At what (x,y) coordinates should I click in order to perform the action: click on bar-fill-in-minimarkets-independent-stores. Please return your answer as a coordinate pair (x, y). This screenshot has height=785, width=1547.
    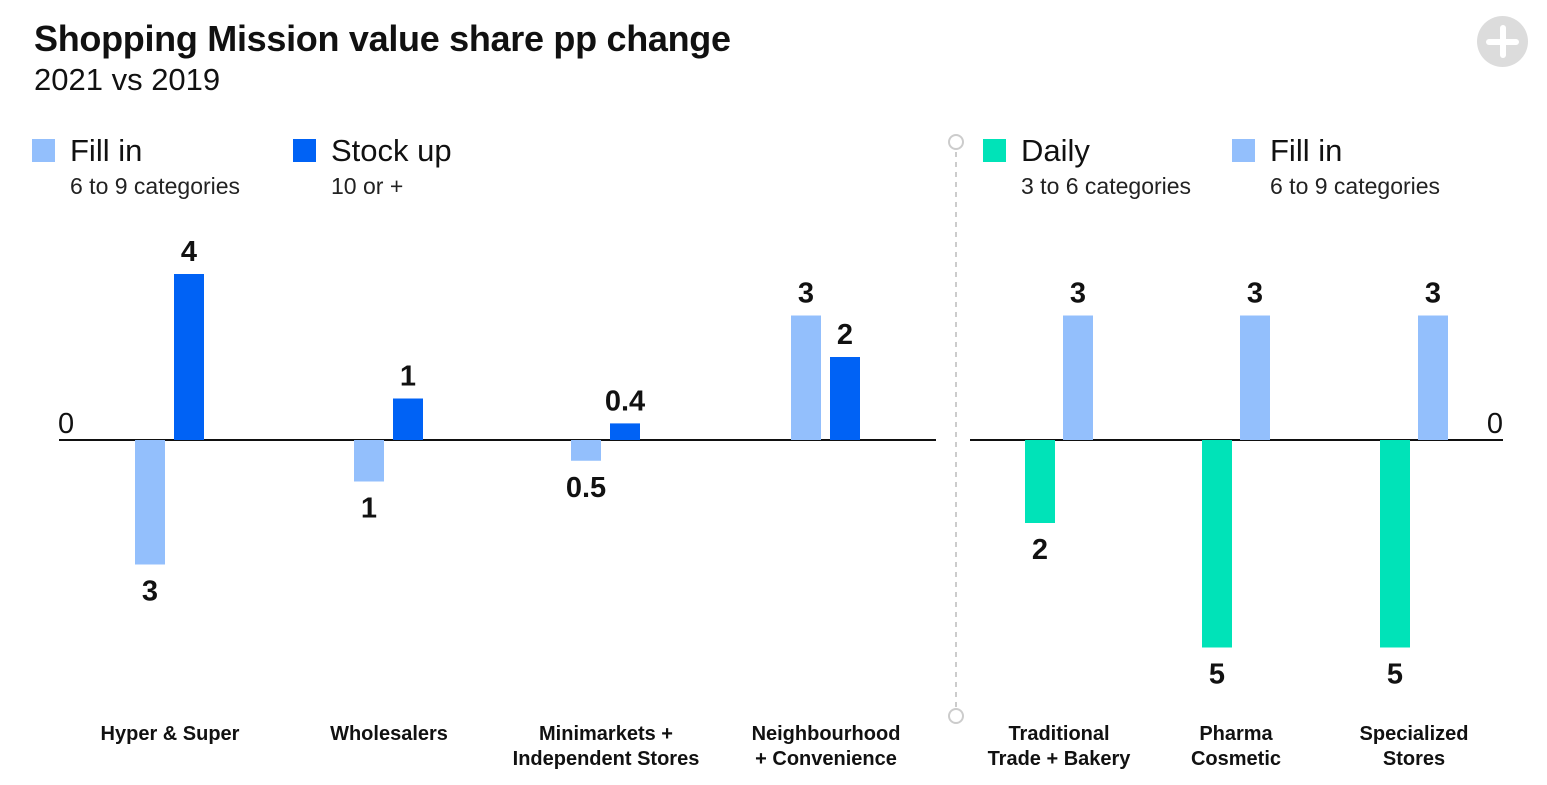
    Looking at the image, I should click on (586, 450).